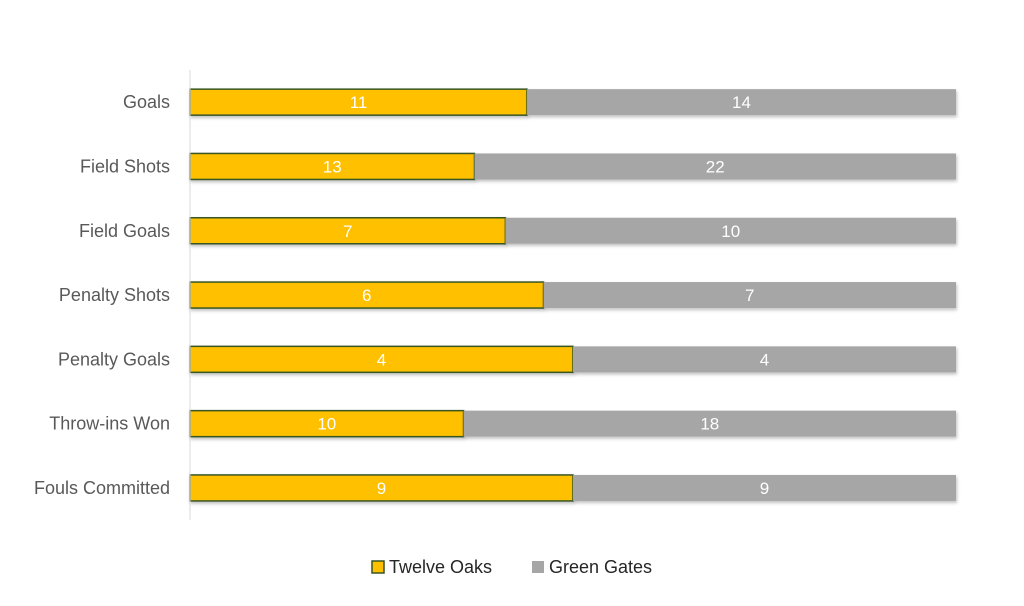  I want to click on category-label-penalty-goals: Penalty Goals, so click(114, 359).